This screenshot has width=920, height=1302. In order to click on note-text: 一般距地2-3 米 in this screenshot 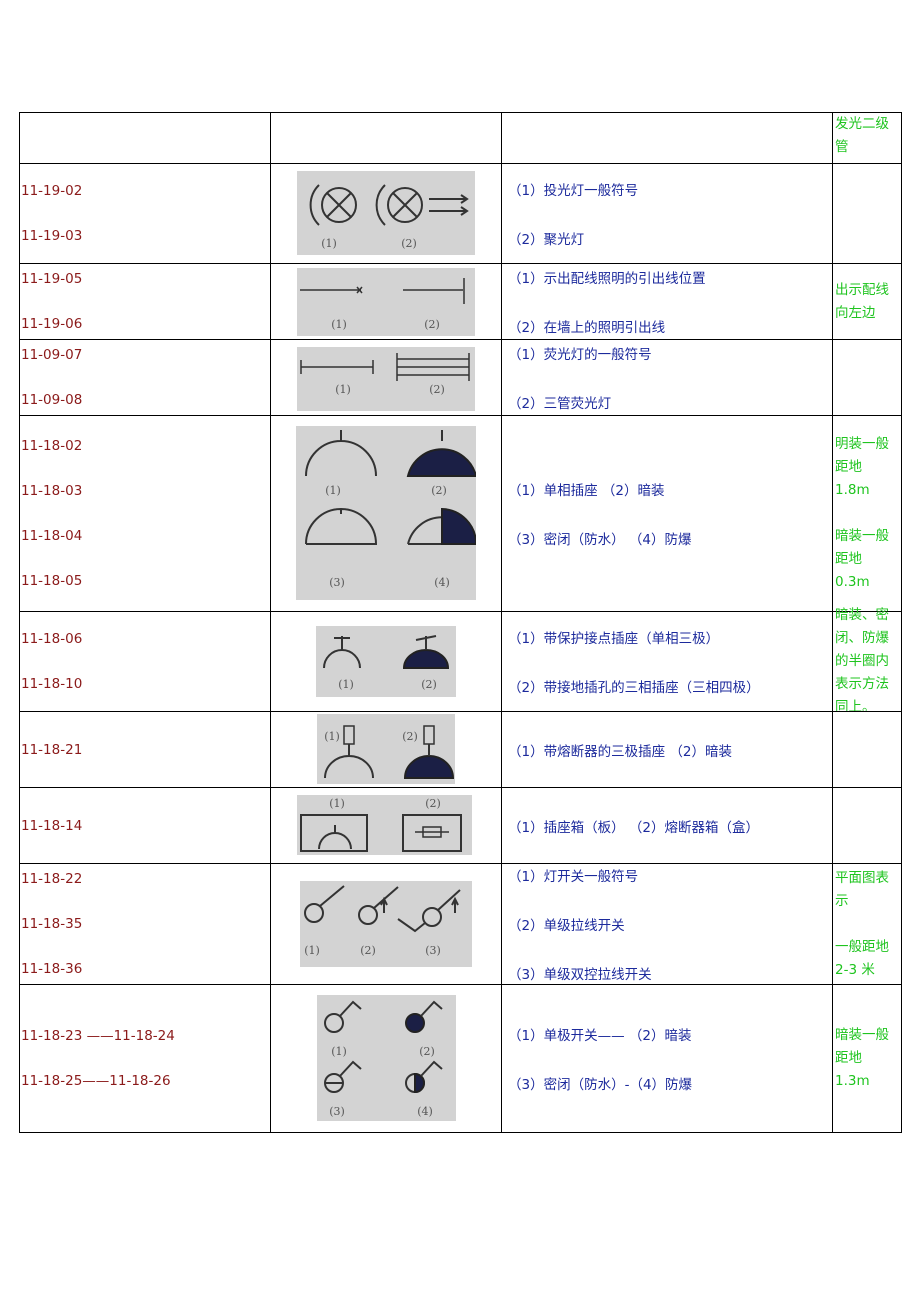, I will do `click(862, 958)`.